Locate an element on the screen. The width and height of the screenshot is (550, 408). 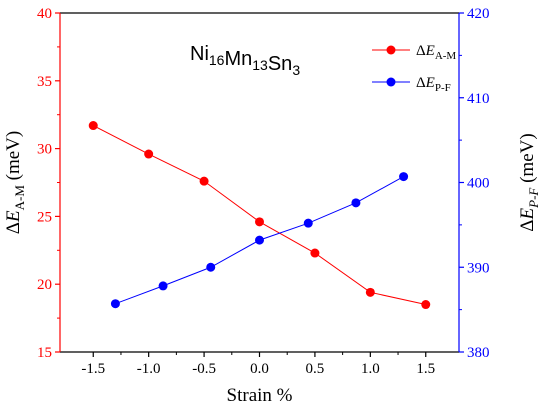
legend-label-A-M: ΔEA-M is located at coordinates (436, 52).